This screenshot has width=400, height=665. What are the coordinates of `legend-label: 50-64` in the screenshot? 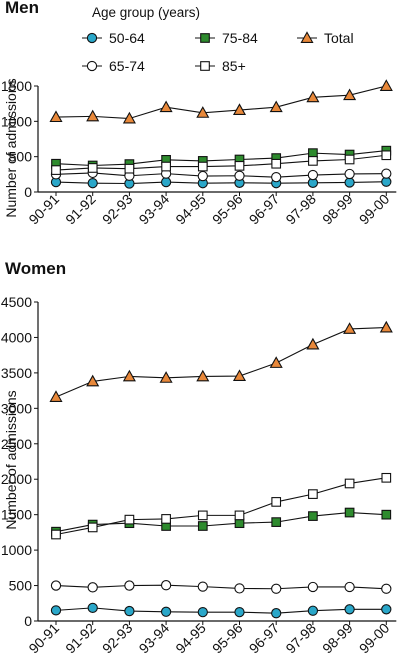 It's located at (127, 38).